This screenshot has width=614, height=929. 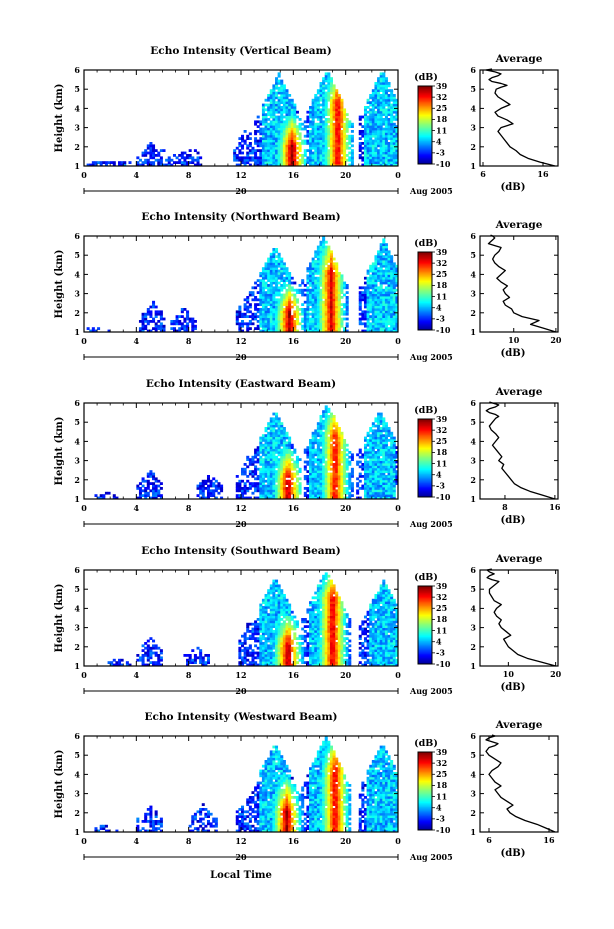 I want to click on y-tick-label: 4, so click(x=77, y=441).